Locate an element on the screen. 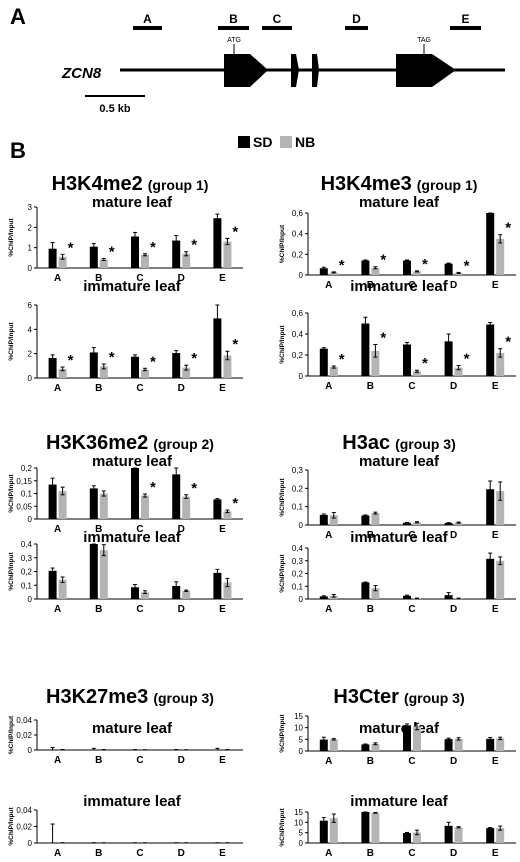 The width and height of the screenshot is (520, 862). panel-a-letter: A is located at coordinates (18, 16).